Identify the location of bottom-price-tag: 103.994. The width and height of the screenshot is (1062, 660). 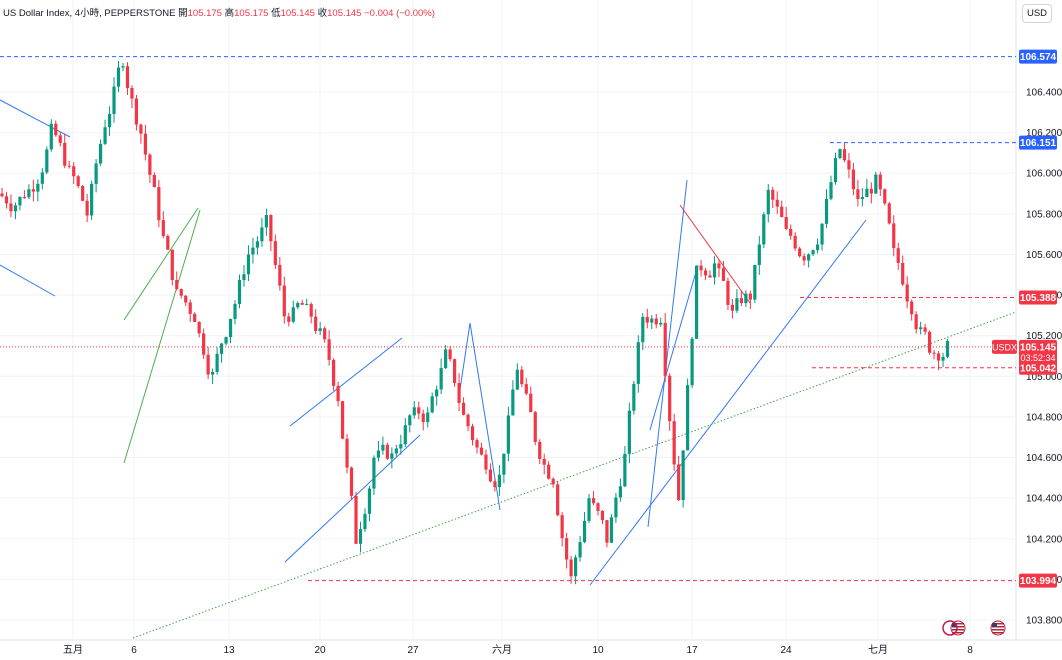
(1038, 581).